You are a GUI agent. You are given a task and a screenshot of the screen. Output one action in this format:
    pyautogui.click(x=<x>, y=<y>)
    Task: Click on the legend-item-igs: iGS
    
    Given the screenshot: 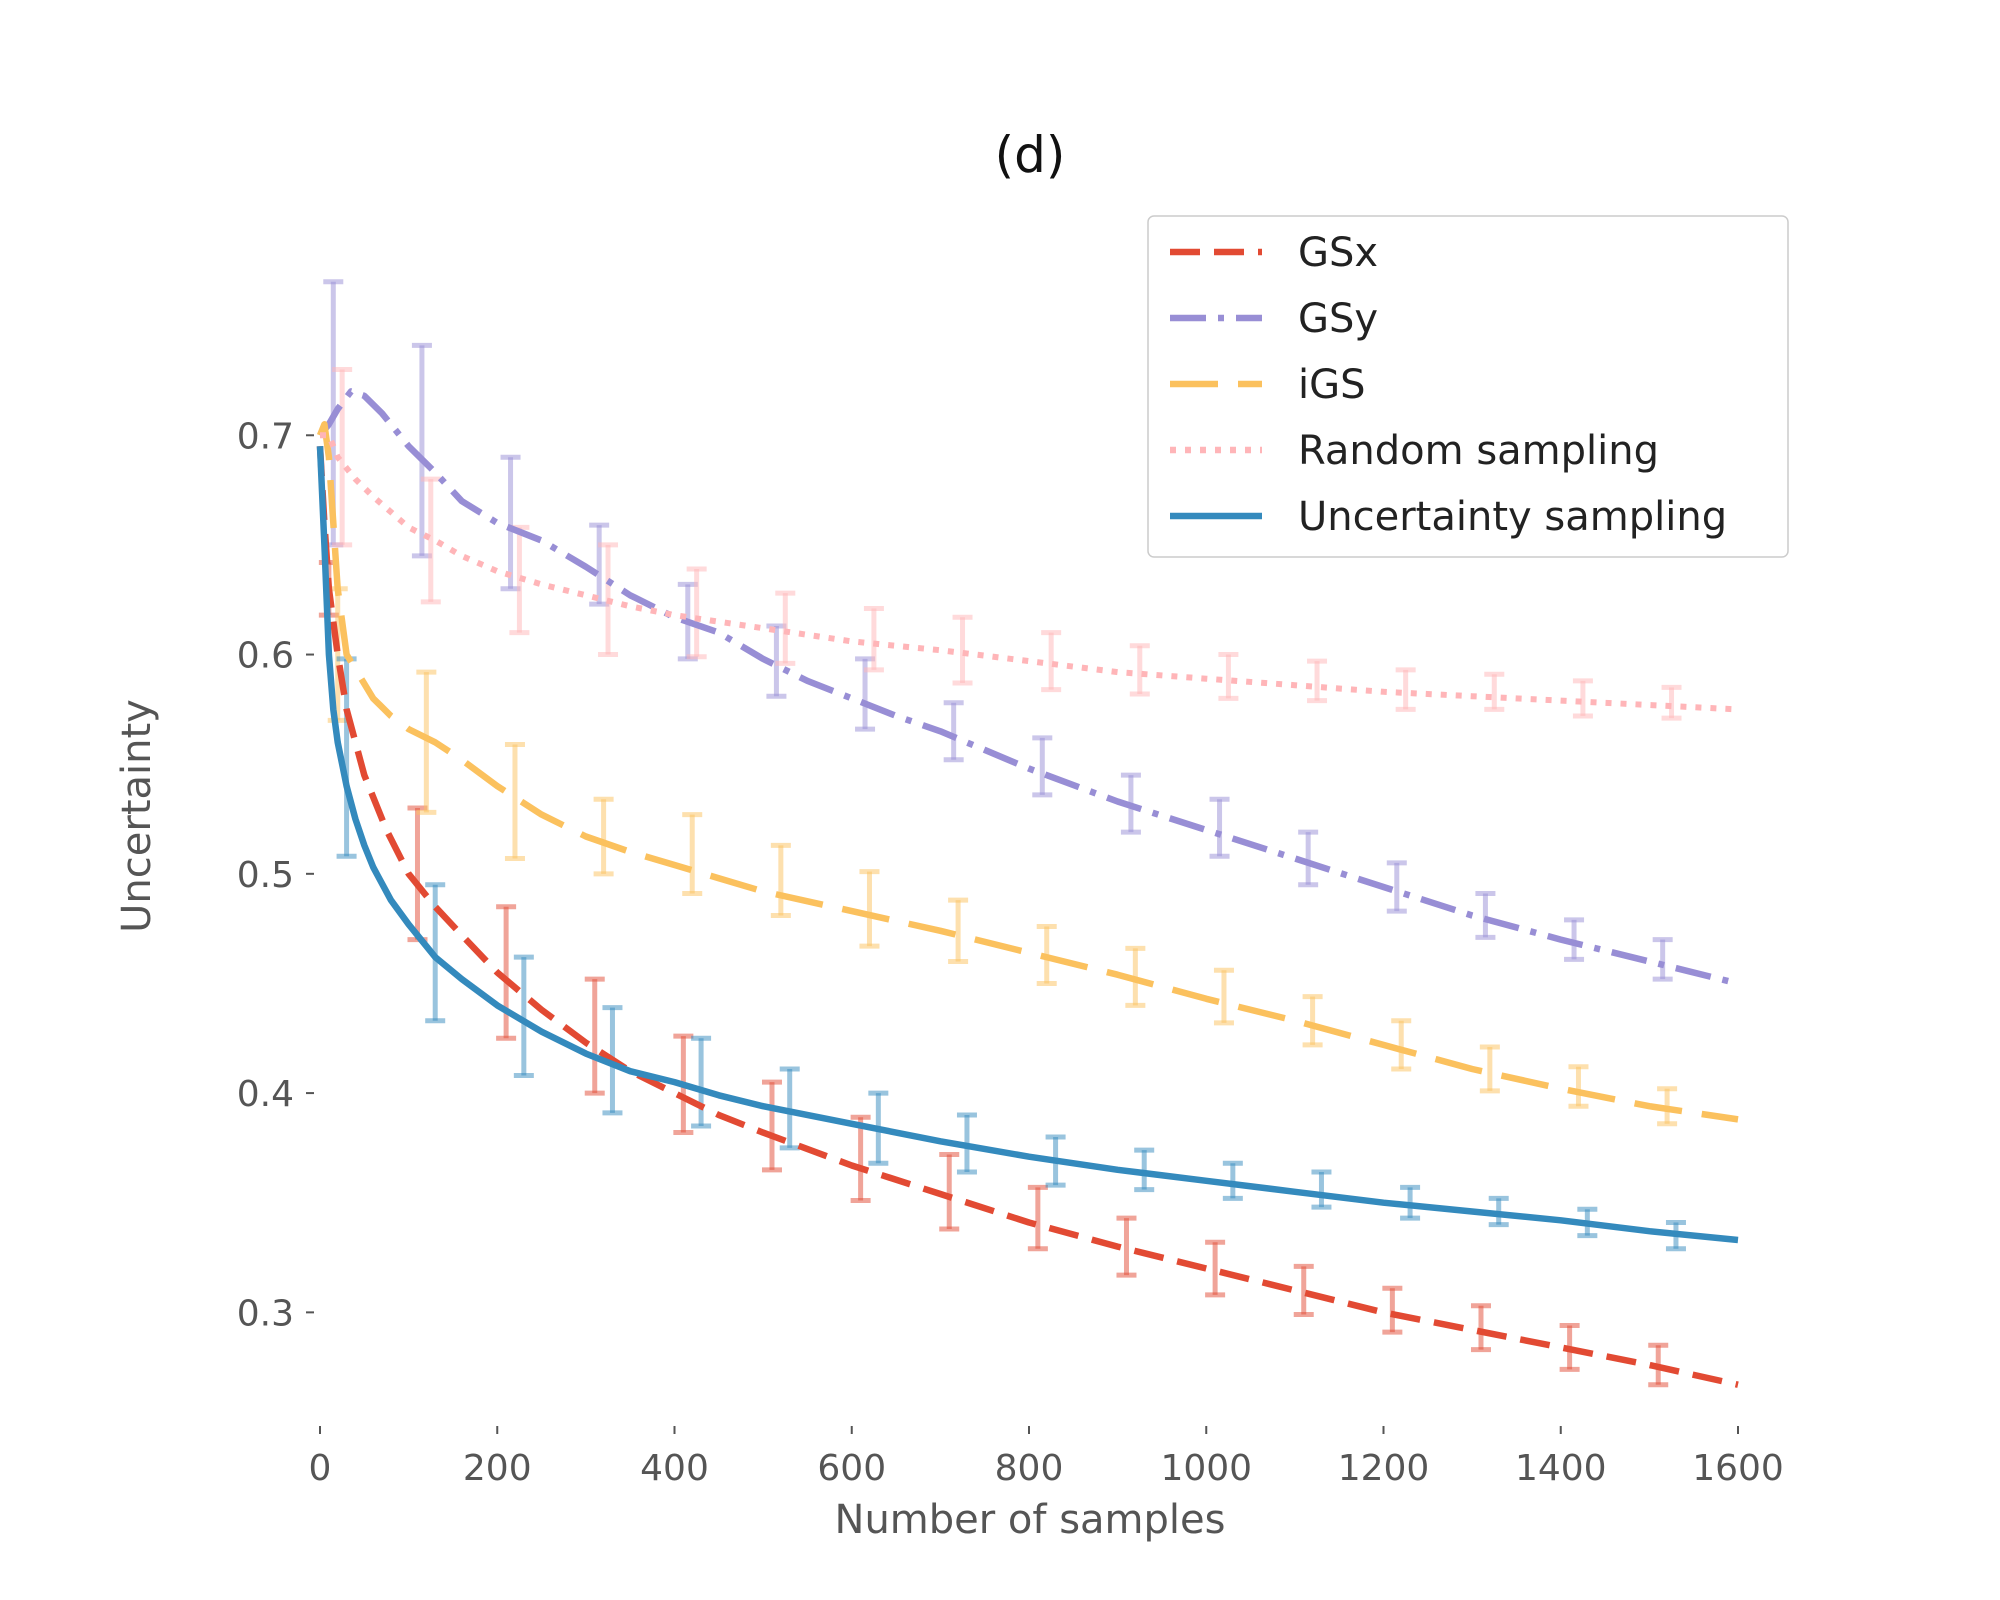 What is the action you would take?
    pyautogui.click(x=1268, y=385)
    